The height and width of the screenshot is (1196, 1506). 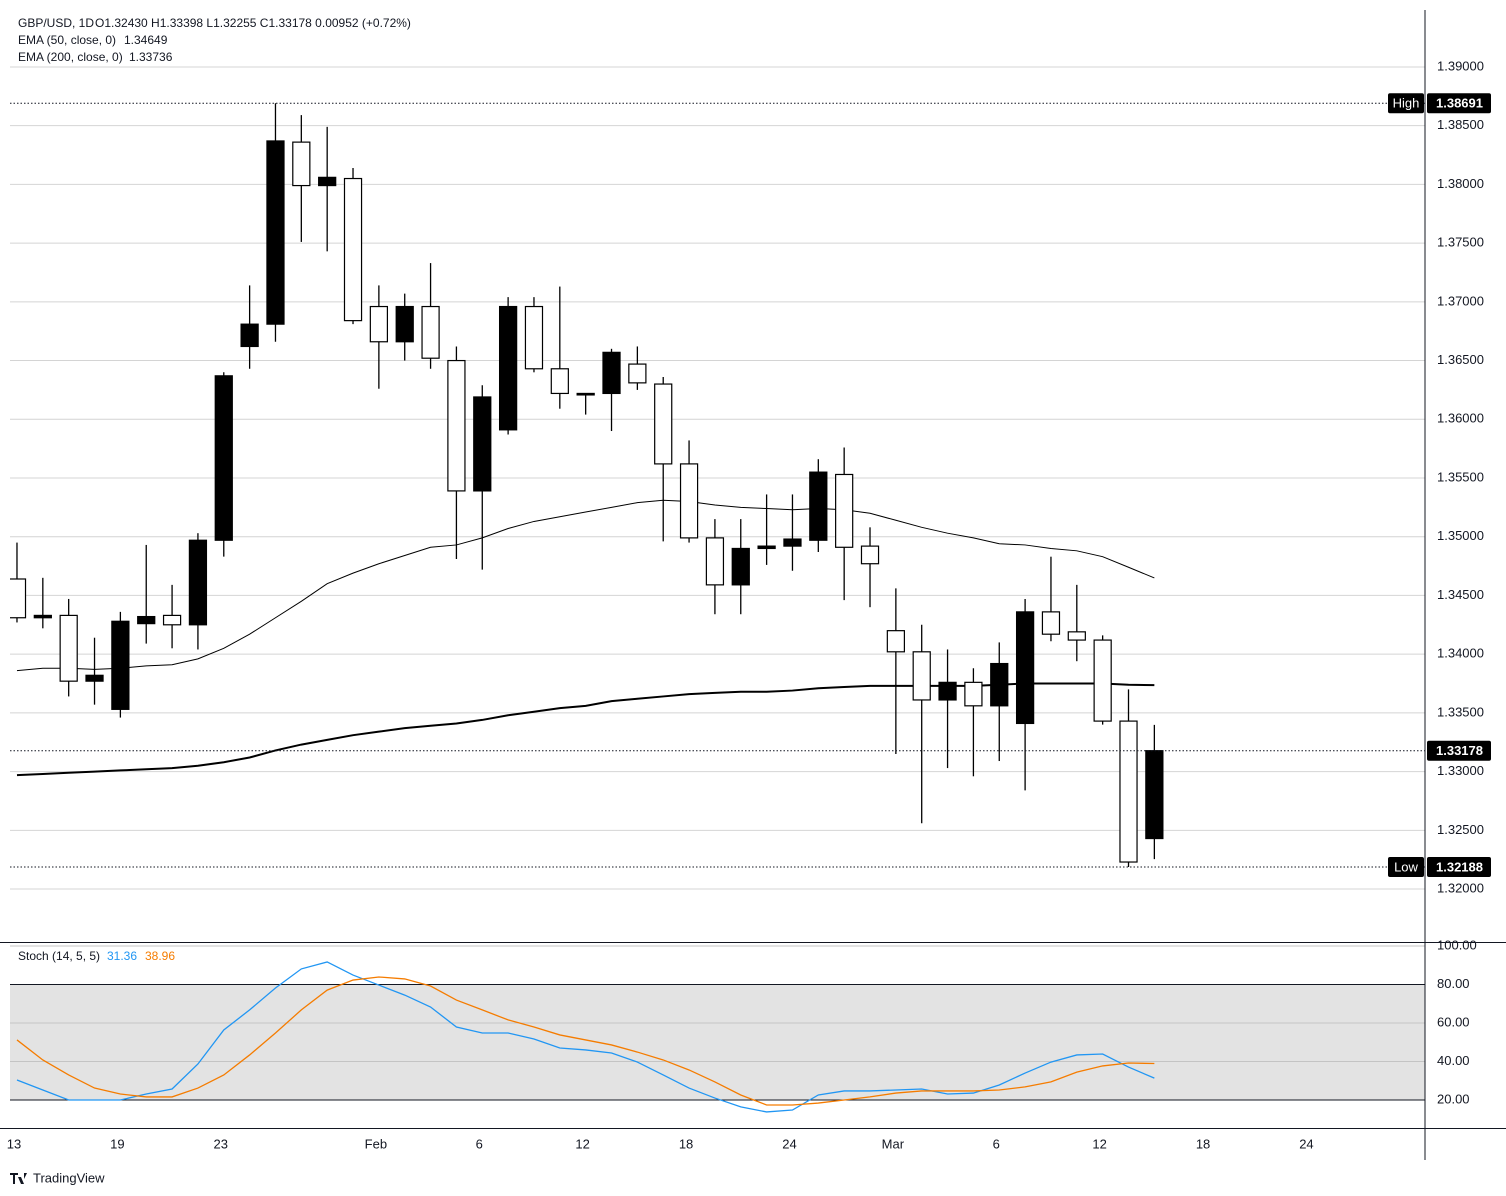 What do you see at coordinates (14, 1143) in the screenshot?
I see `x-tick-label: 13` at bounding box center [14, 1143].